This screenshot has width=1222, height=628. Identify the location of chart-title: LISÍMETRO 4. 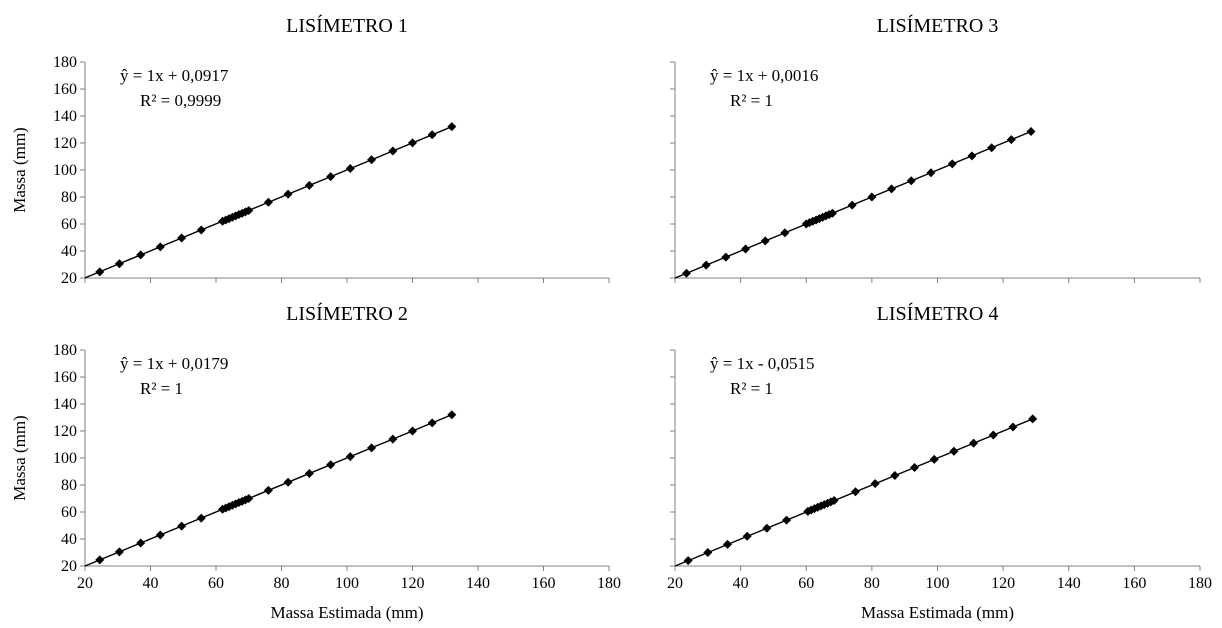
(938, 313).